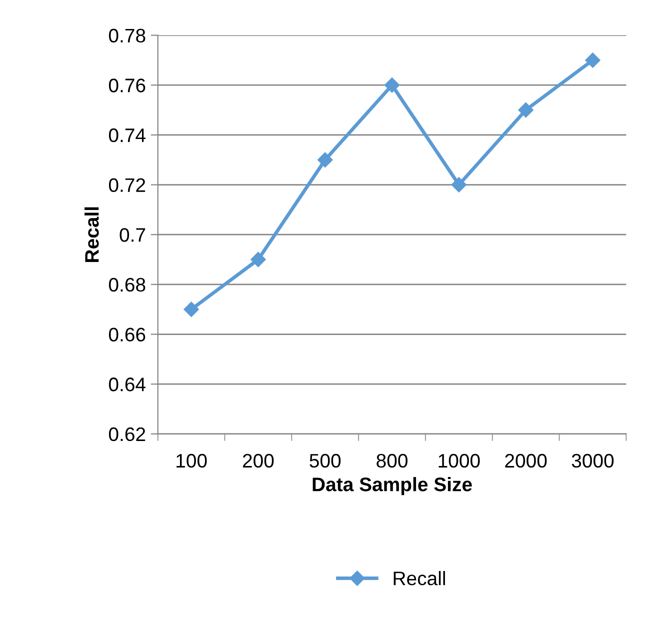  I want to click on y-tick-label: 0.78, so click(127, 35).